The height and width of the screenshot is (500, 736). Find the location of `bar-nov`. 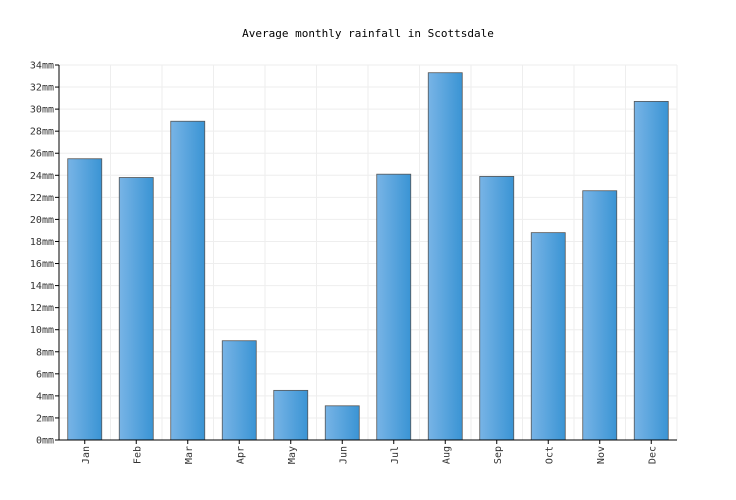

bar-nov is located at coordinates (600, 315).